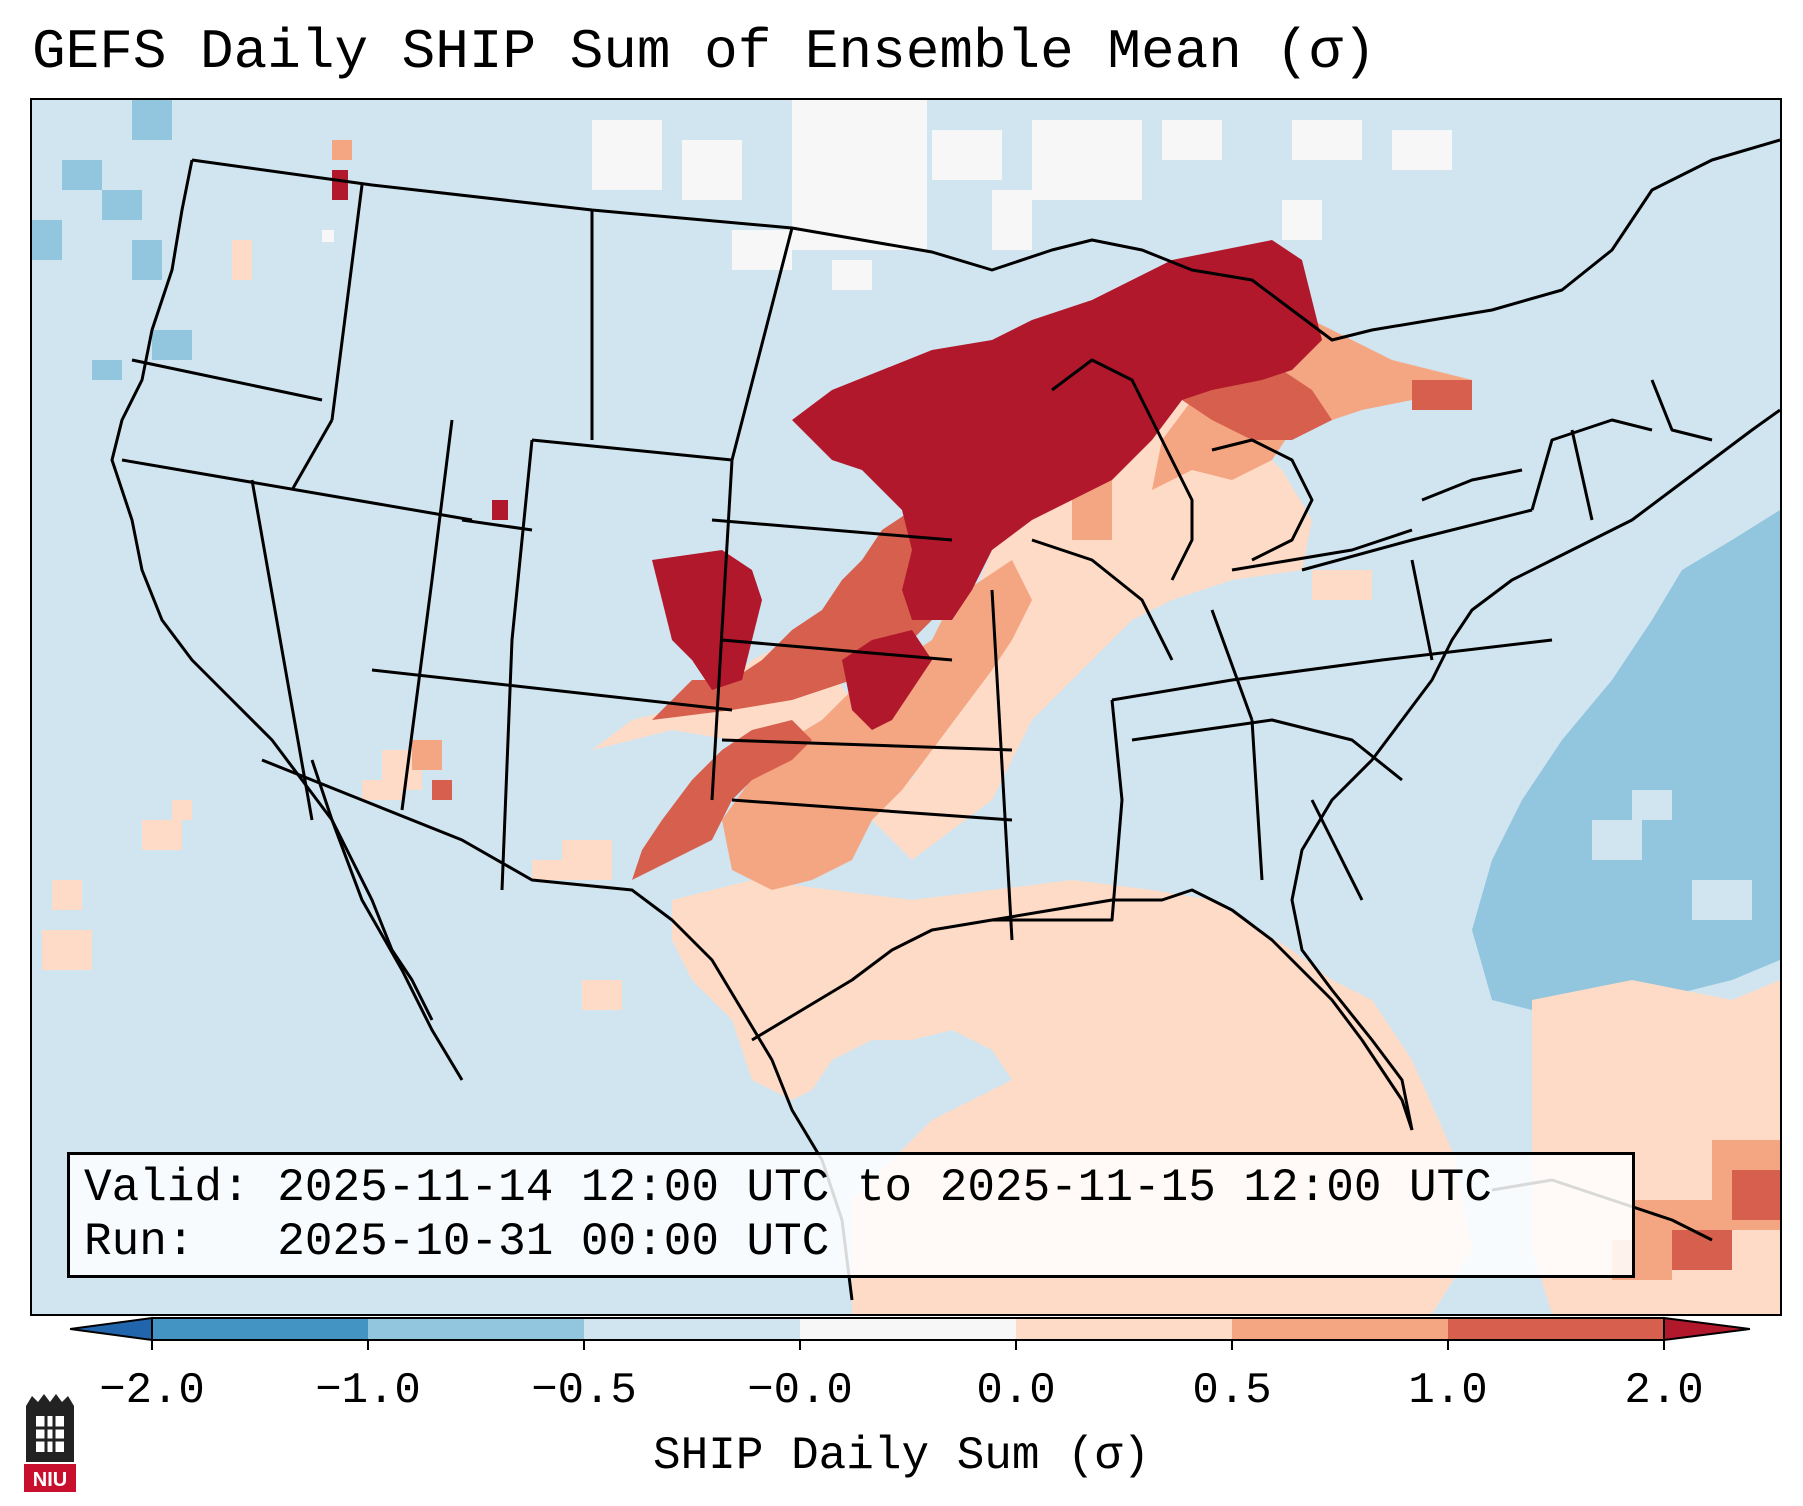  Describe the element at coordinates (1016, 1391) in the screenshot. I see `colorbar-tick-label: 0.0` at that location.